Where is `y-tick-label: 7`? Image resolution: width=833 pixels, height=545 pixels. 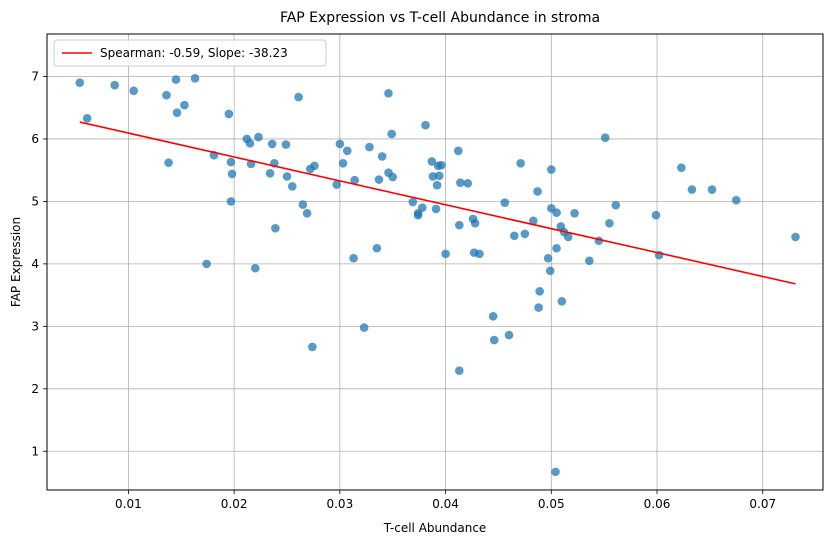
y-tick-label: 7 is located at coordinates (35, 76).